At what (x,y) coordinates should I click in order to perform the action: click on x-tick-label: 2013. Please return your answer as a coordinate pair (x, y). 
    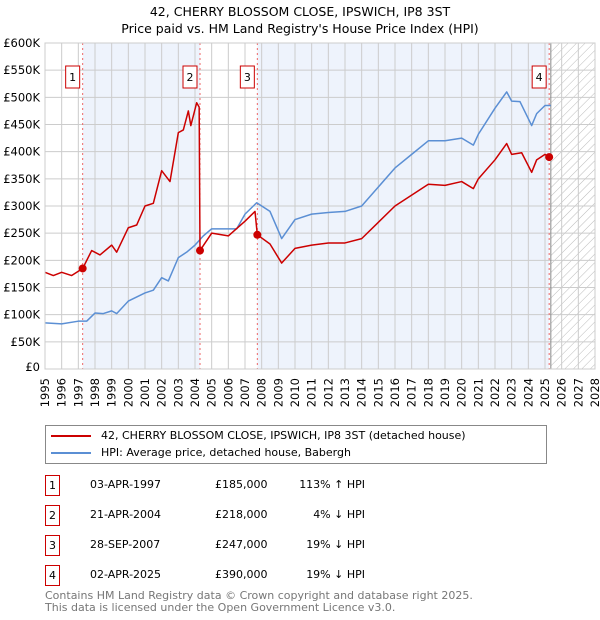
    Looking at the image, I should click on (345, 392).